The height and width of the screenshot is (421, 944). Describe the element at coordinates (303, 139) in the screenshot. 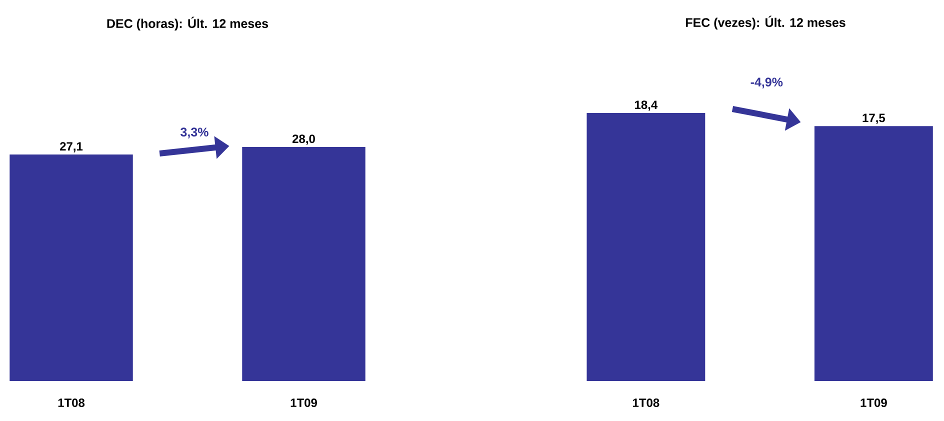

I see `data-label: 28,0` at that location.